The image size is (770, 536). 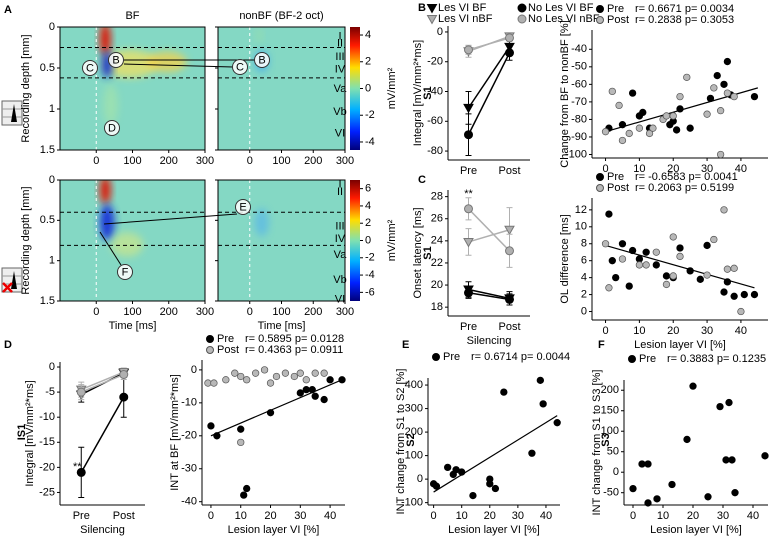 I want to click on y-tick-label: 1, so click(x=52, y=261).